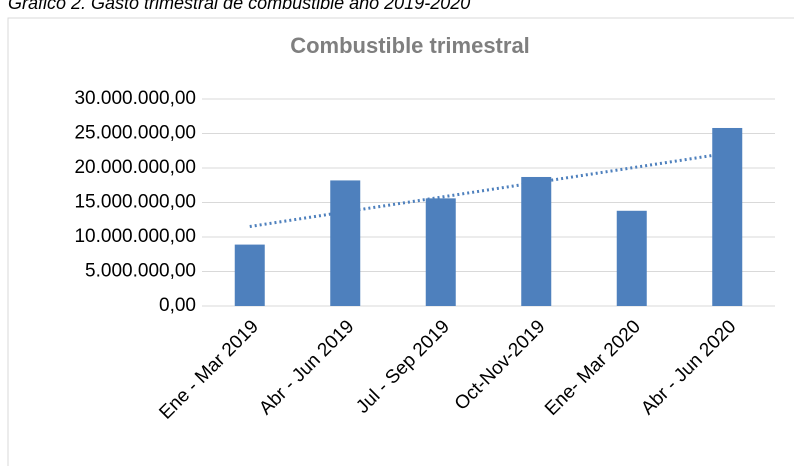 Image resolution: width=794 pixels, height=466 pixels. What do you see at coordinates (593, 368) in the screenshot?
I see `x-tick-label: Ene- Mar 2020` at bounding box center [593, 368].